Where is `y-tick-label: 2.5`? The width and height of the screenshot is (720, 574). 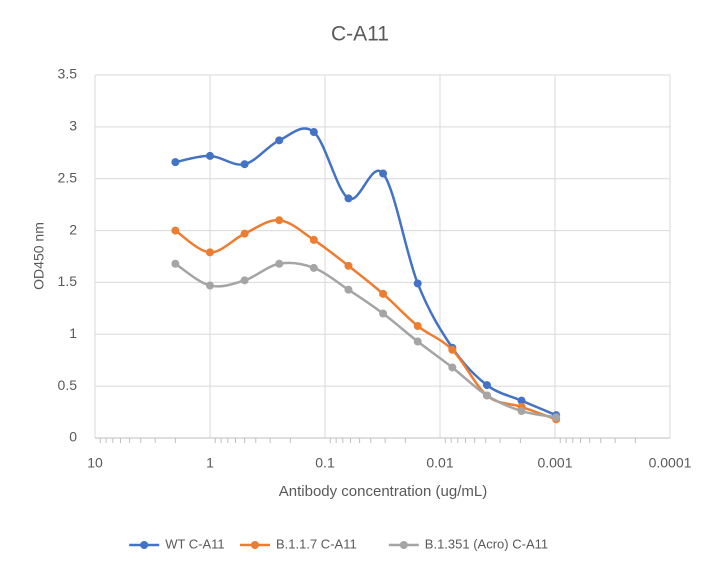 y-tick-label: 2.5 is located at coordinates (68, 177).